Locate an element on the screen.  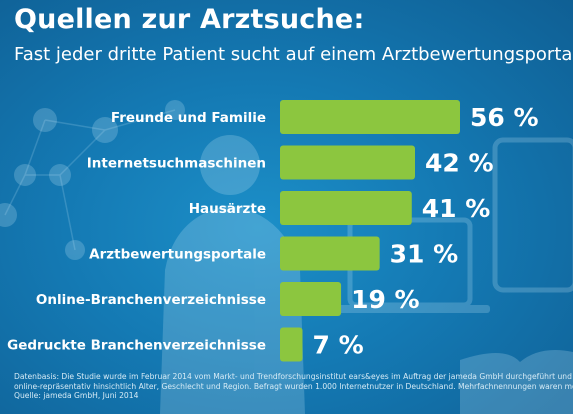
footnote-line: Quelle: jameda GmbH, Juni 2014 is located at coordinates (76, 396).